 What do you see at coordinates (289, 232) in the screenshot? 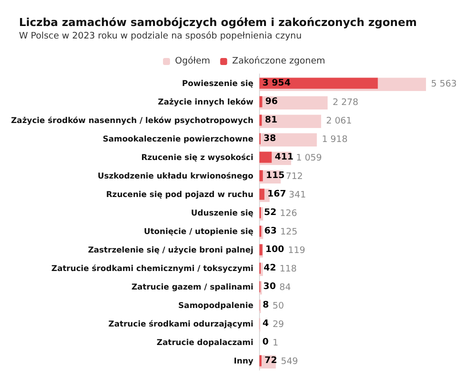
I see `data-label: 125` at bounding box center [289, 232].